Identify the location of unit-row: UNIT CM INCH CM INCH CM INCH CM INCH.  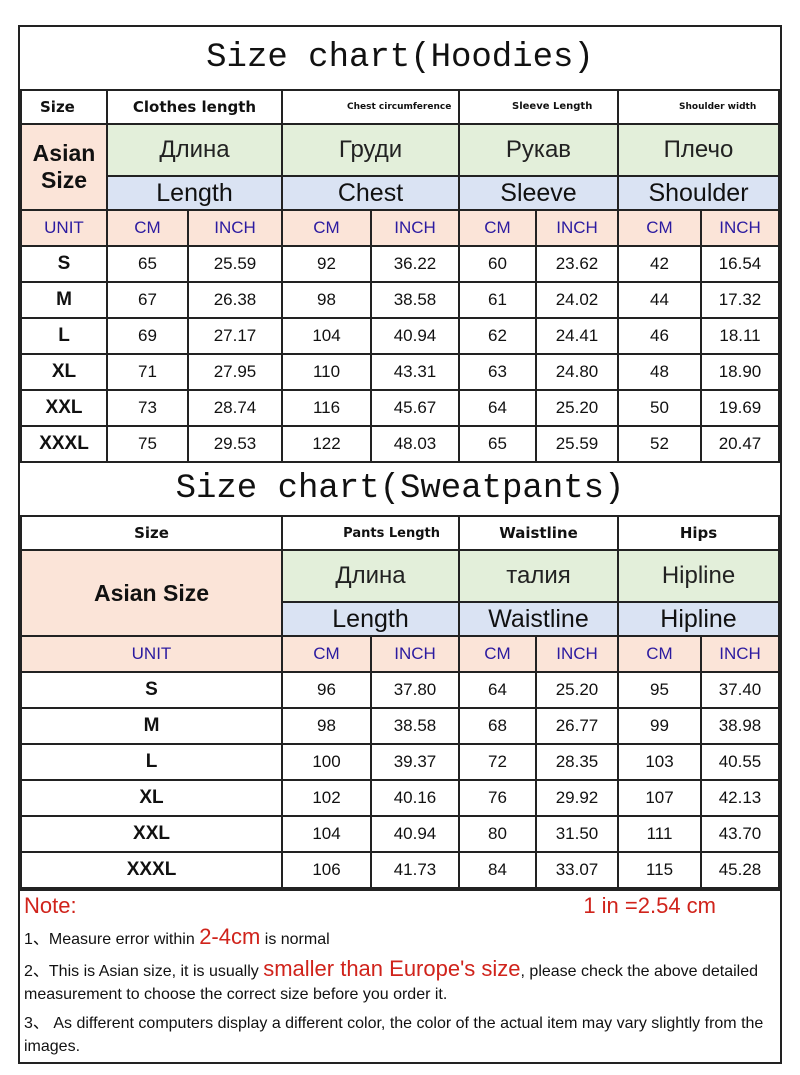
(400, 228).